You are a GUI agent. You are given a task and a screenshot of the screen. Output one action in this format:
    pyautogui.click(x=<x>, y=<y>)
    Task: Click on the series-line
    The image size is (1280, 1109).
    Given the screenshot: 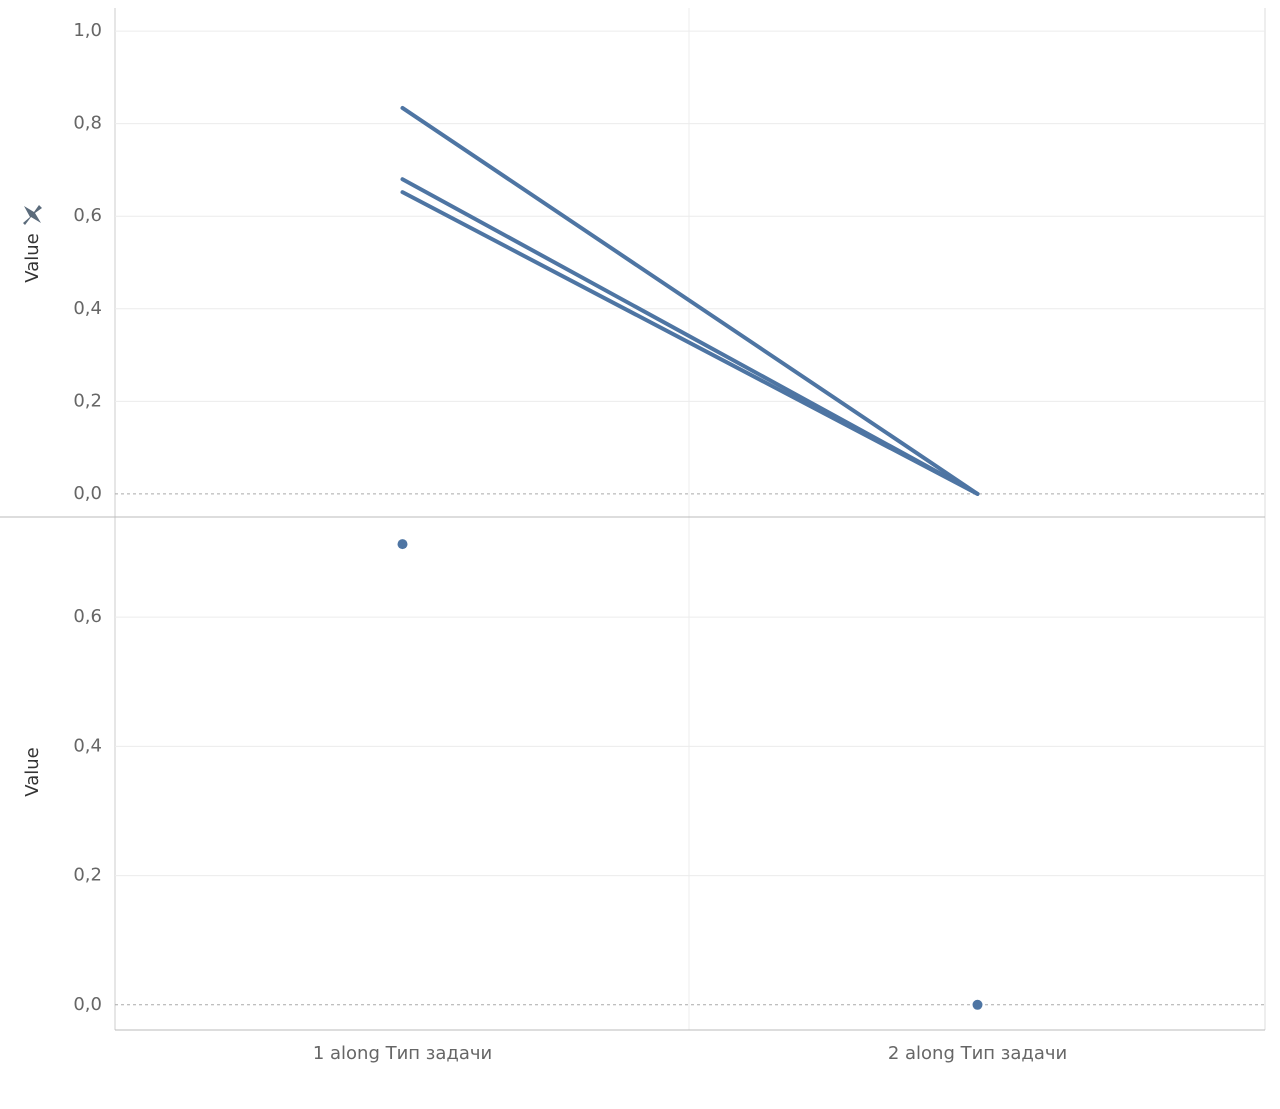 What is the action you would take?
    pyautogui.click(x=690, y=343)
    